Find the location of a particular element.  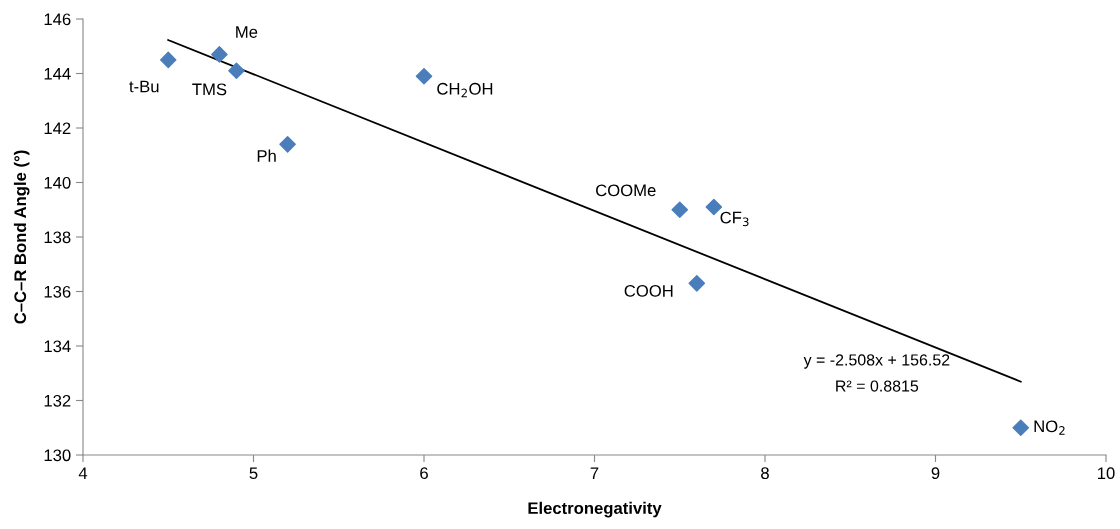

y-tick-label: 140 is located at coordinates (57, 182).